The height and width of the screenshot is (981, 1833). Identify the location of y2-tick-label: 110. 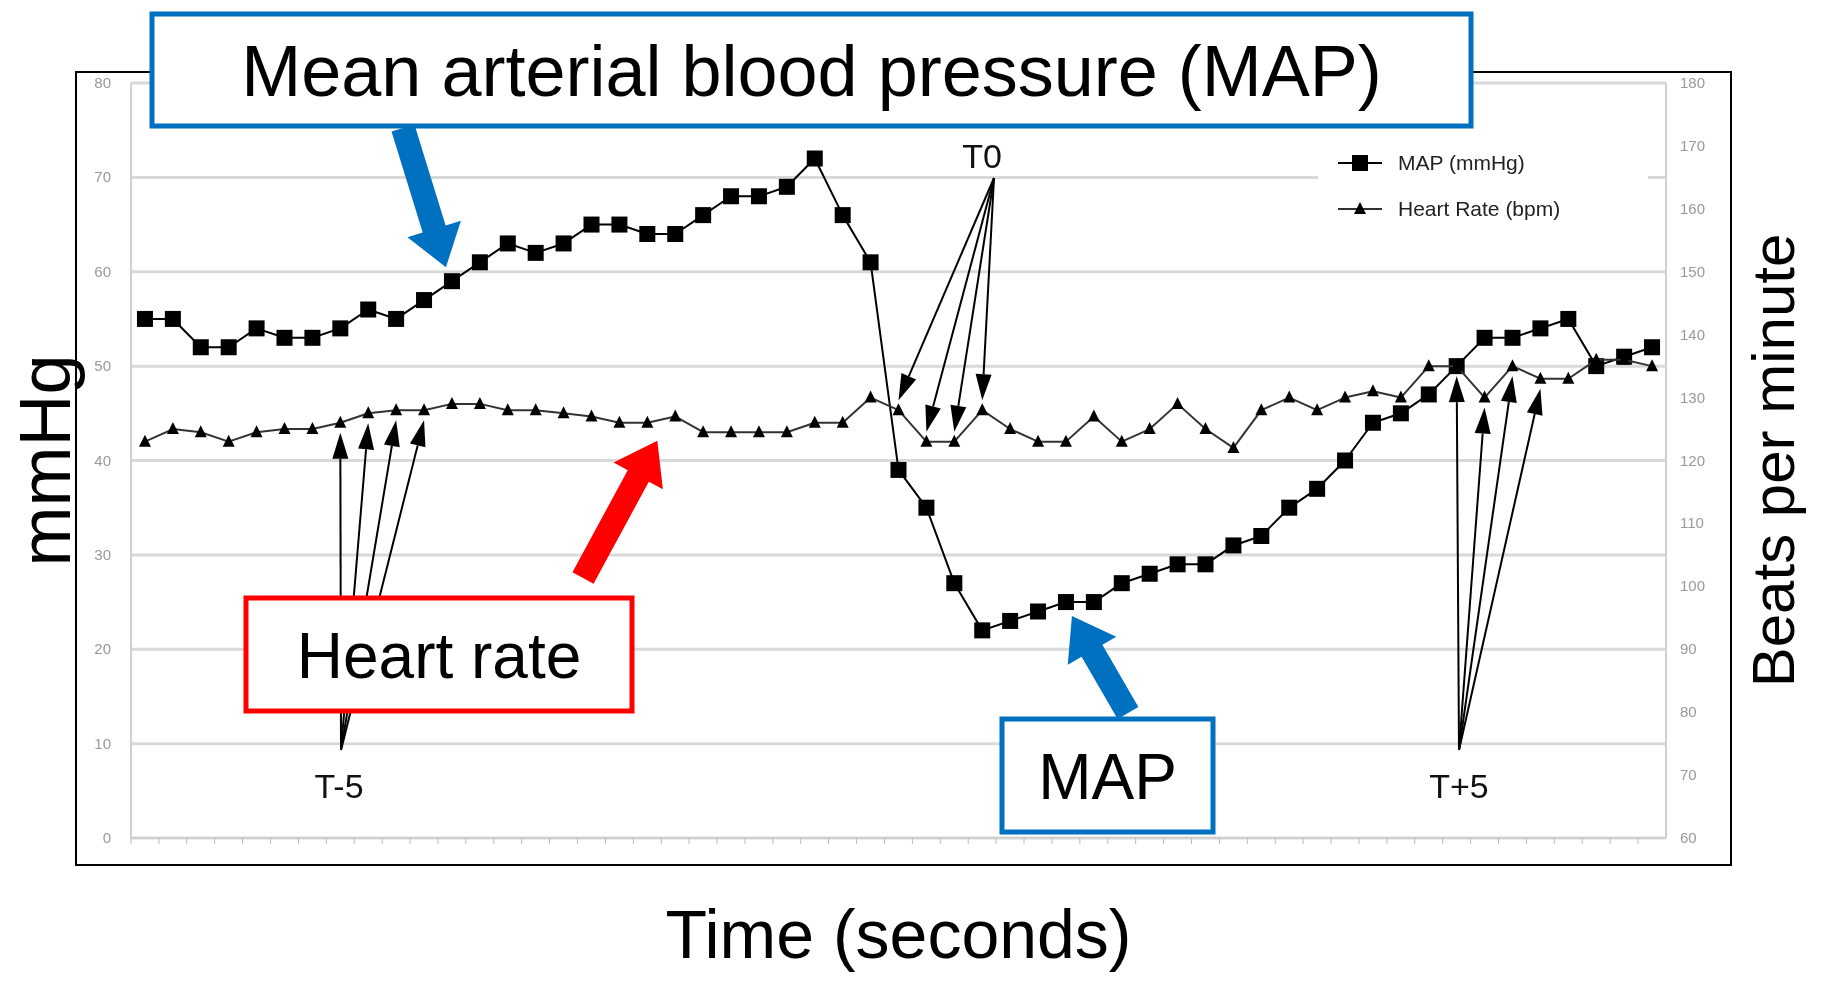
(1692, 523).